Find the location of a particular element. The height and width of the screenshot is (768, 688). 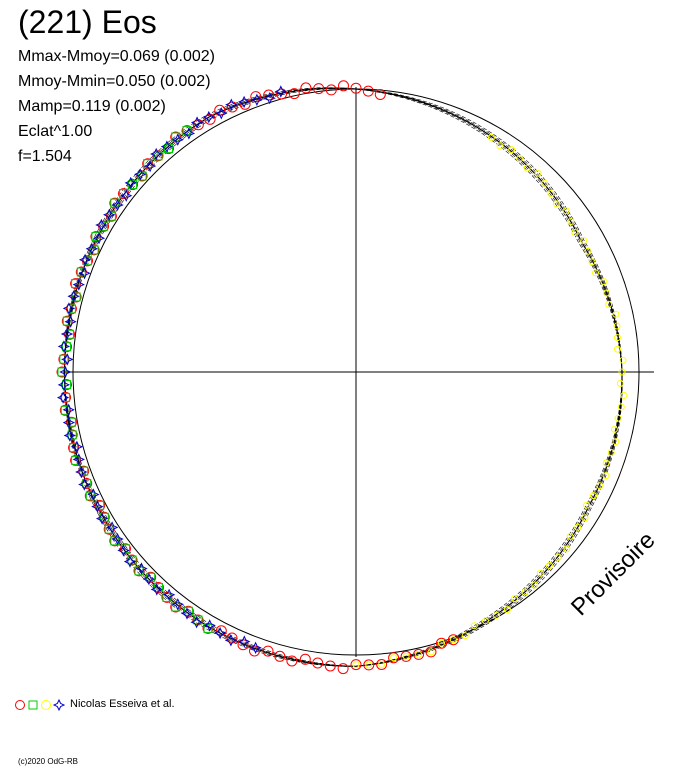

copyright-text: (c)2020 OdG-RB is located at coordinates (48, 761).